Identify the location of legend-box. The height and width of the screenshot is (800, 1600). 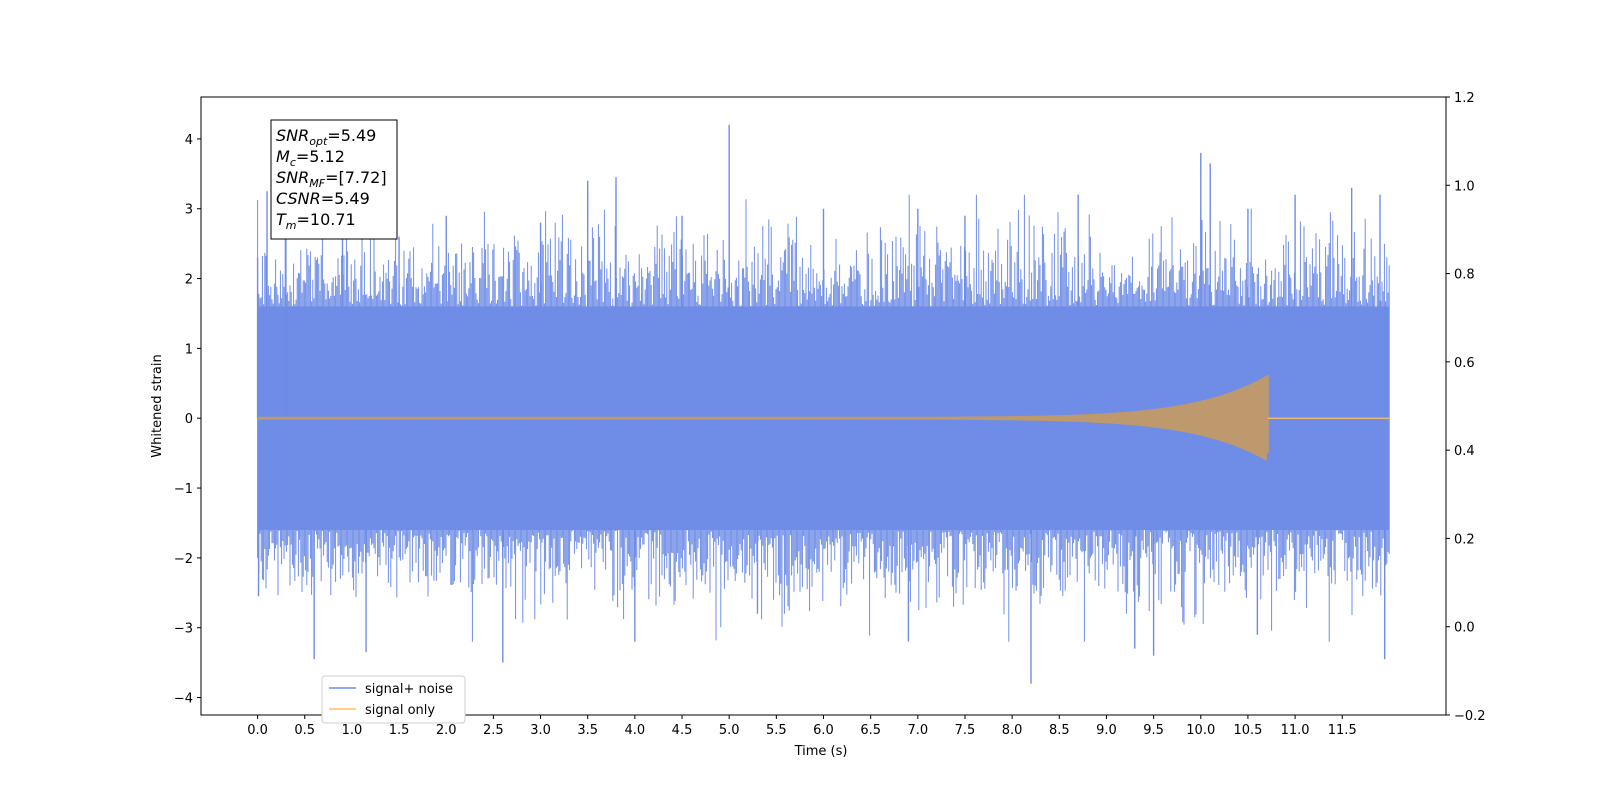
(393, 699).